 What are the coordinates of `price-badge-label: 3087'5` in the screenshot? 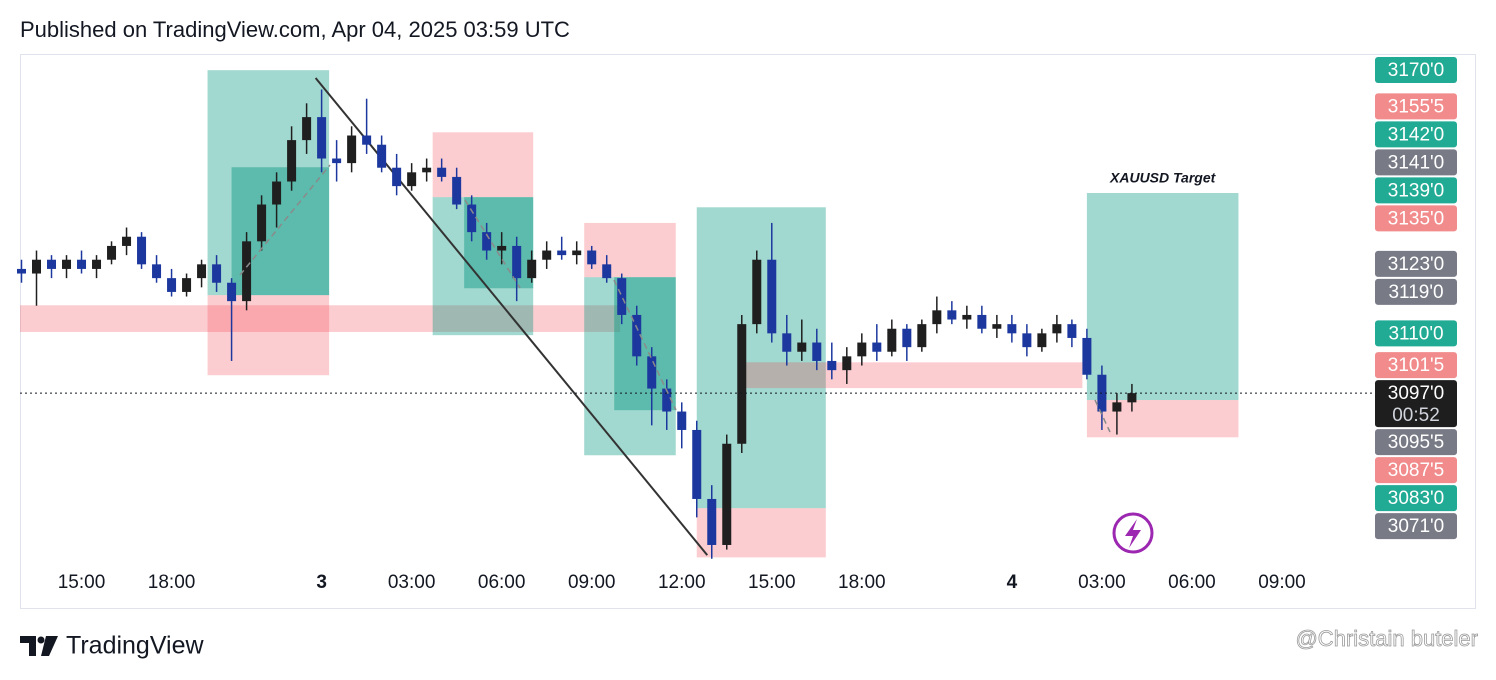 It's located at (1416, 470).